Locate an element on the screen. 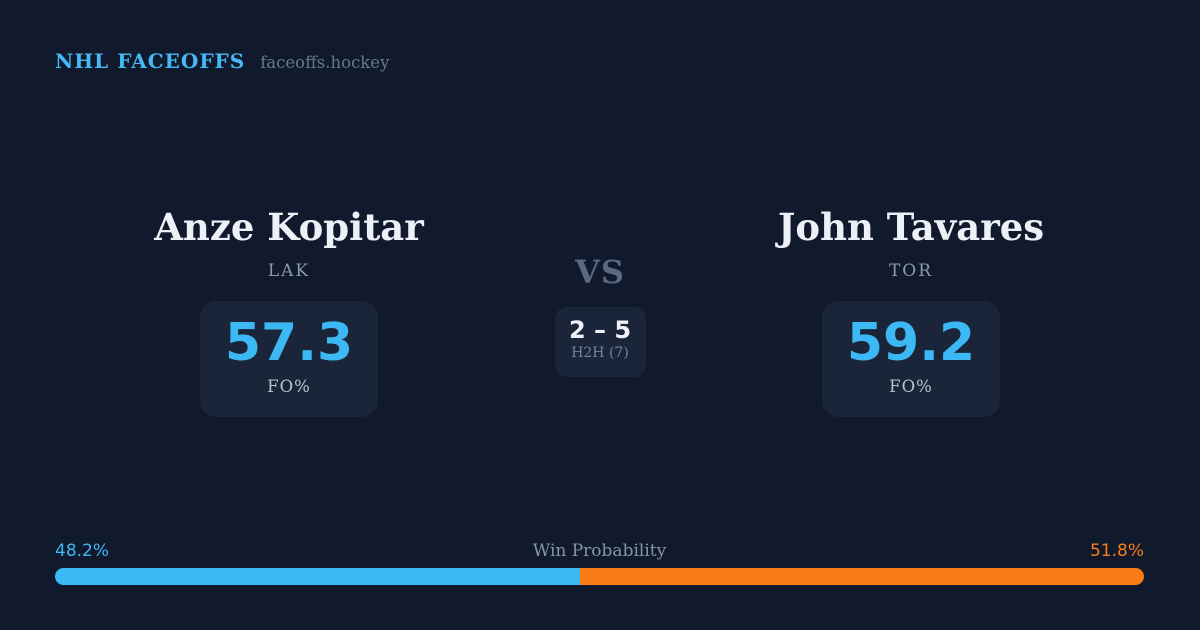 The image size is (1200, 630). header: NHL FACEOFFS faceoffs.hockey is located at coordinates (222, 61).